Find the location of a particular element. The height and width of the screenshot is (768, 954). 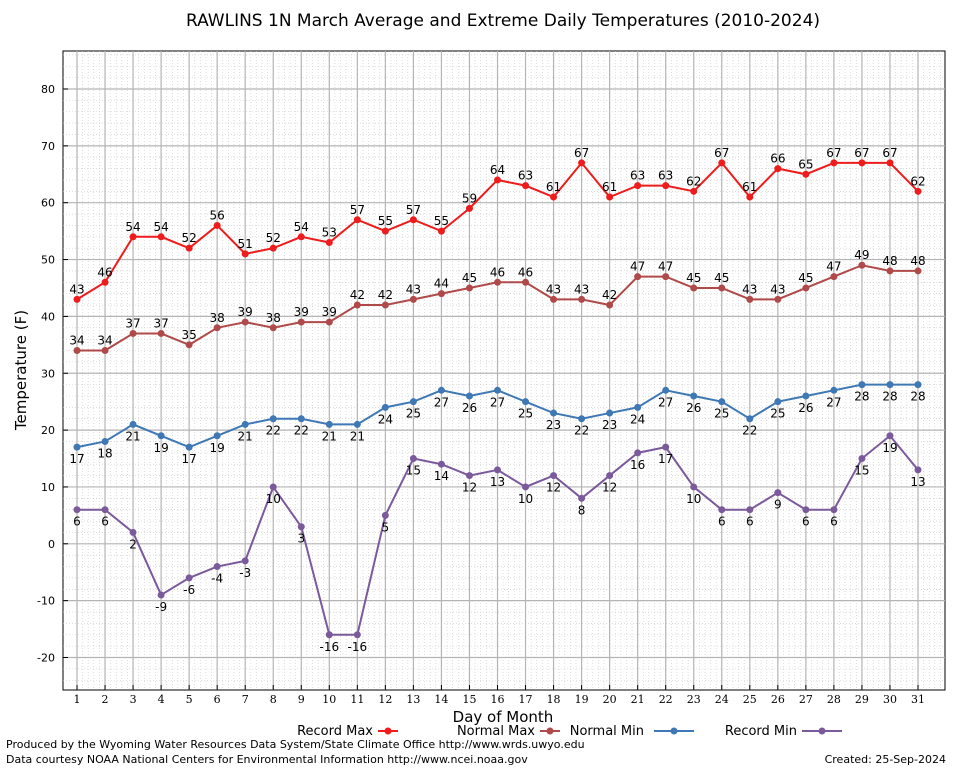

data-label-normal-min: 28 is located at coordinates (889, 397).